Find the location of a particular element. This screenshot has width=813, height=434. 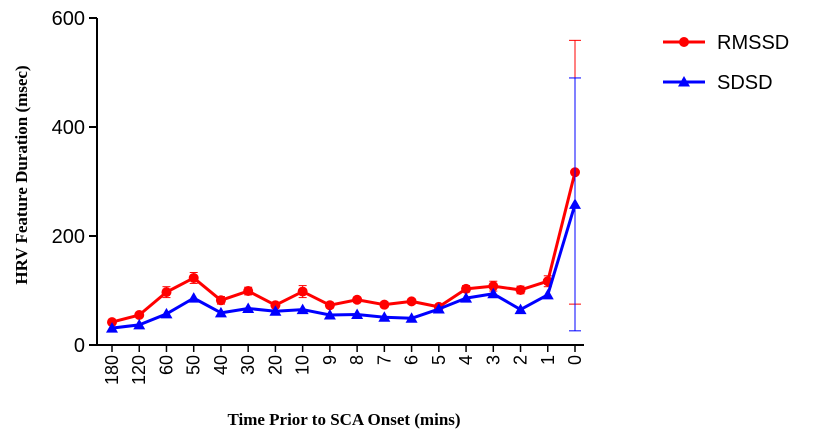

x-tick-label: 5 is located at coordinates (439, 360).